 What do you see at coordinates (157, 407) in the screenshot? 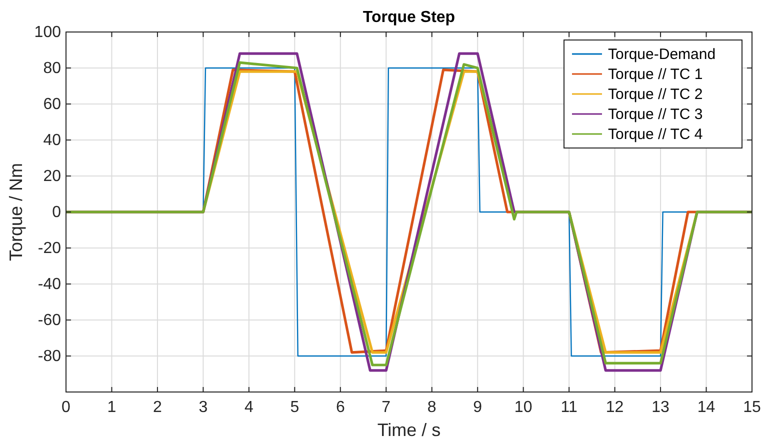
I see `x-tick-label: 2` at bounding box center [157, 407].